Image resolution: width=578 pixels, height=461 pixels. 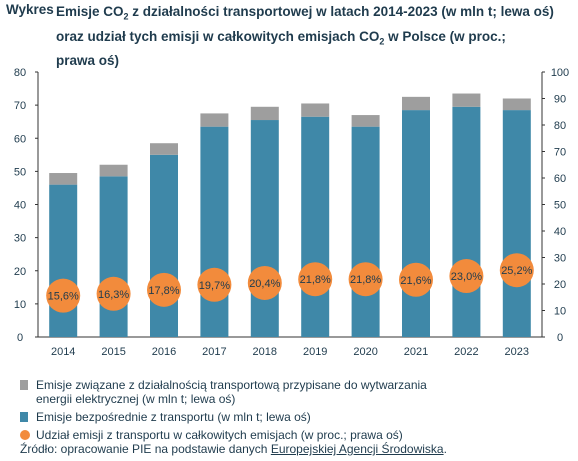 I want to click on left-tick-label: 30, so click(x=20, y=239).